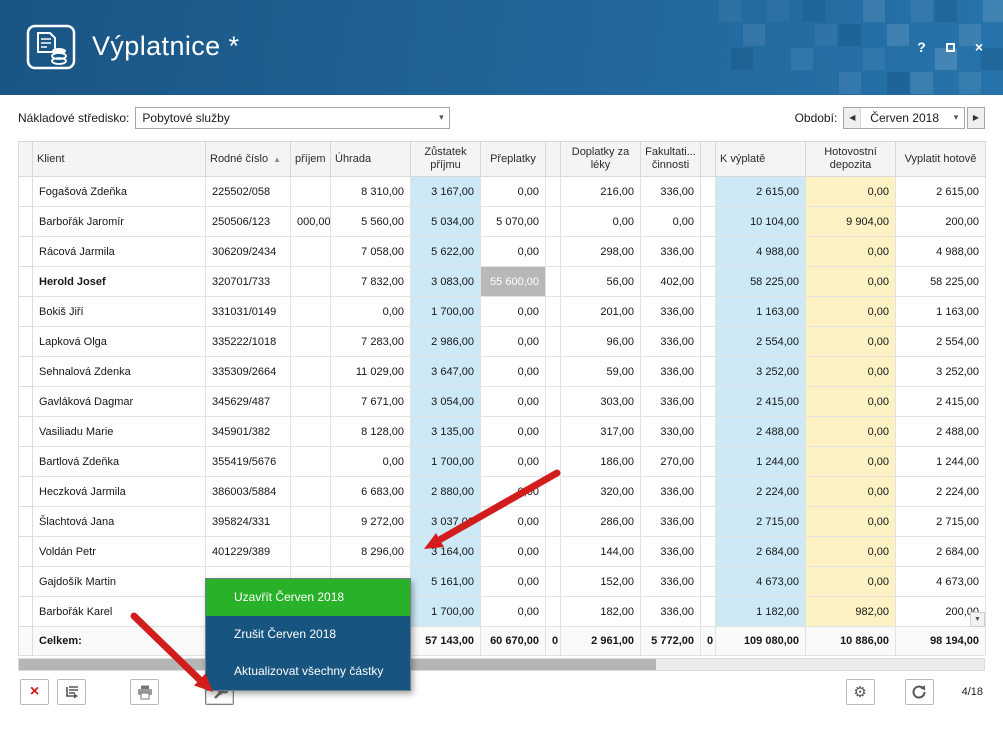  I want to click on cell-rodne-cislo: 225502/058, so click(248, 191).